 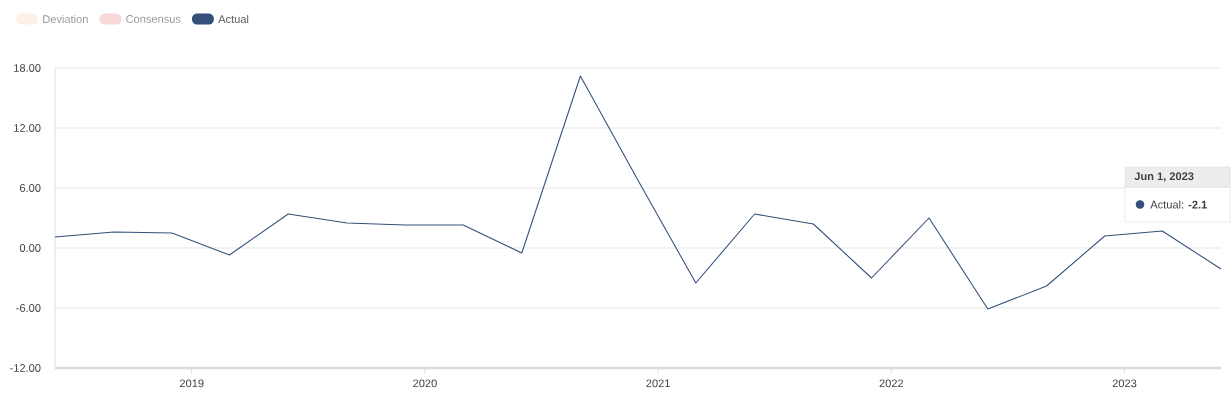 I want to click on x-tick-label: 2019, so click(x=191, y=383).